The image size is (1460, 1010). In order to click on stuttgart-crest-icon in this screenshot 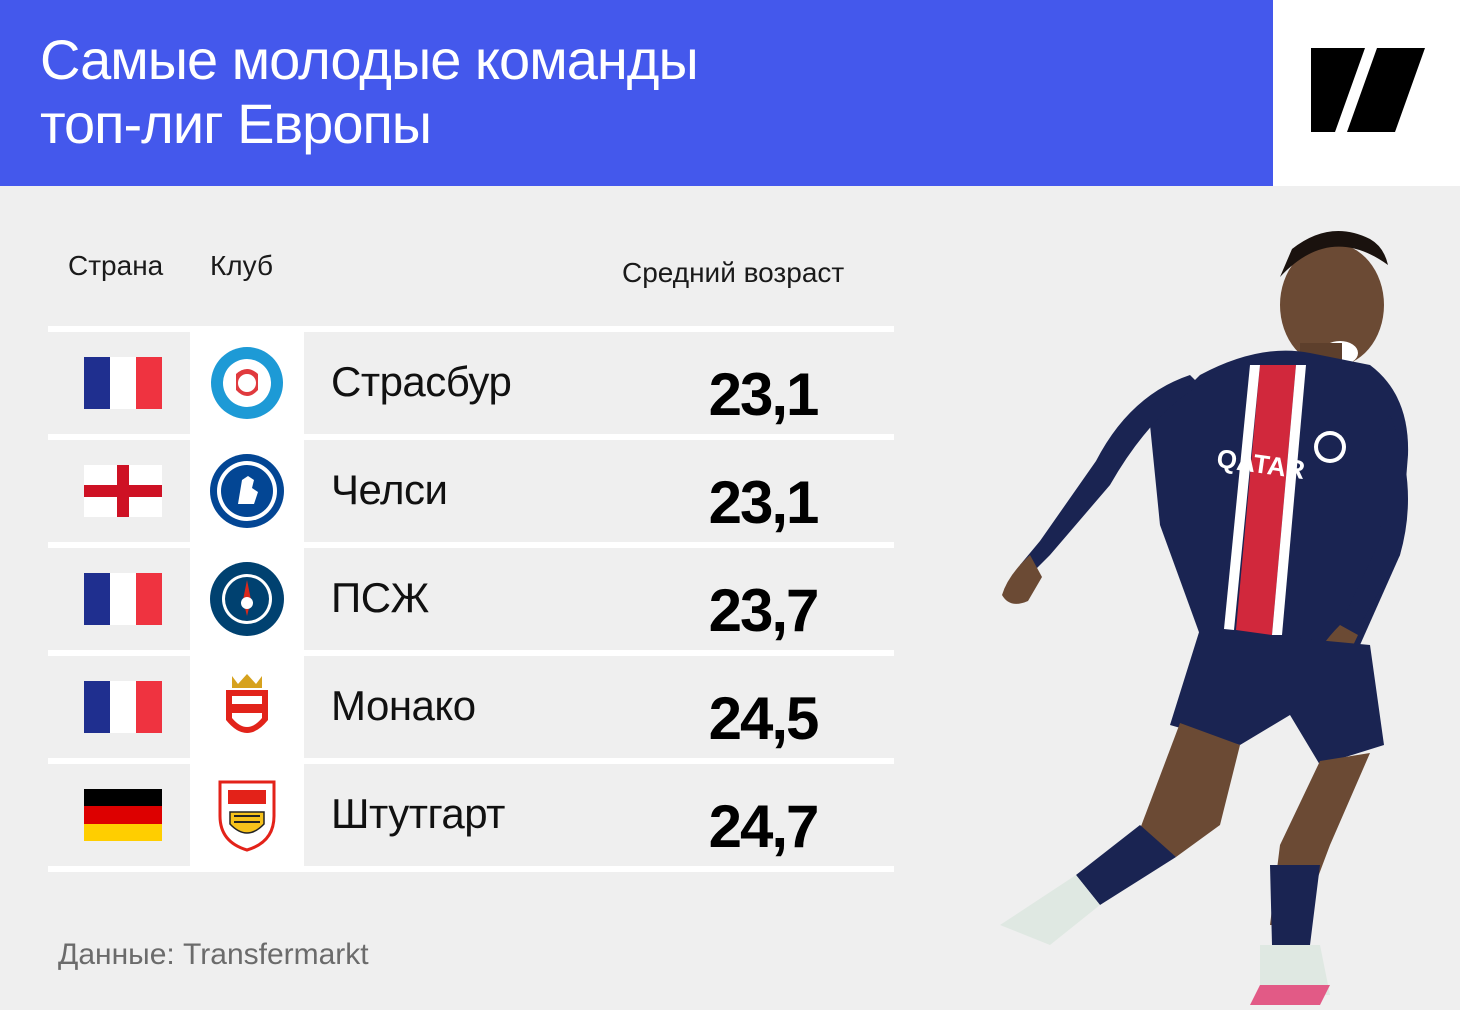, I will do `click(247, 816)`.